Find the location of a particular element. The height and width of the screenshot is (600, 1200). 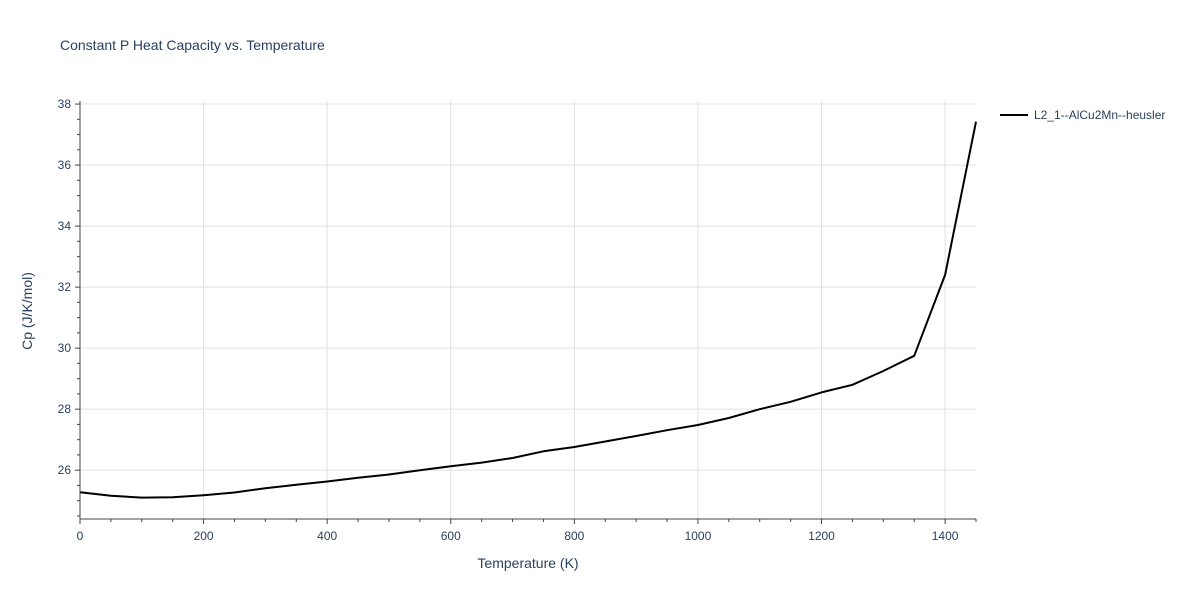

x-tick-label: 200 is located at coordinates (204, 536).